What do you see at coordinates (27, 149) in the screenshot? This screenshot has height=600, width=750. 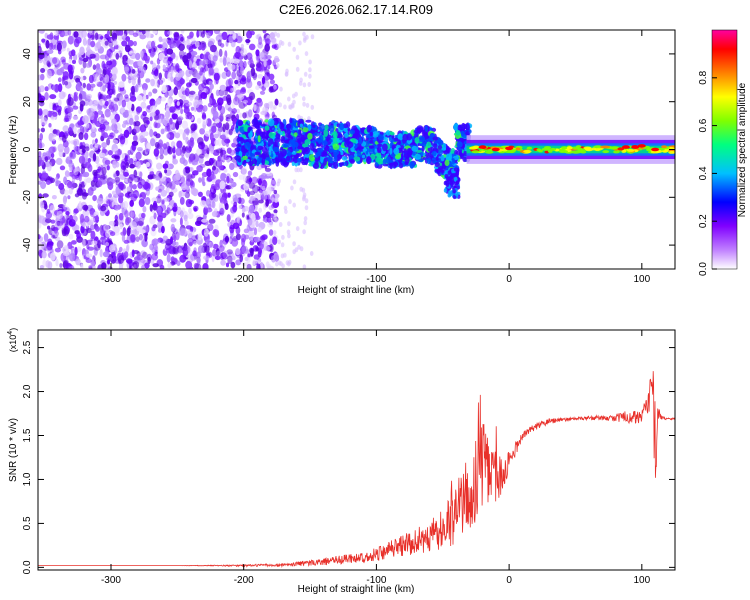 I see `y-tick-label: 0` at bounding box center [27, 149].